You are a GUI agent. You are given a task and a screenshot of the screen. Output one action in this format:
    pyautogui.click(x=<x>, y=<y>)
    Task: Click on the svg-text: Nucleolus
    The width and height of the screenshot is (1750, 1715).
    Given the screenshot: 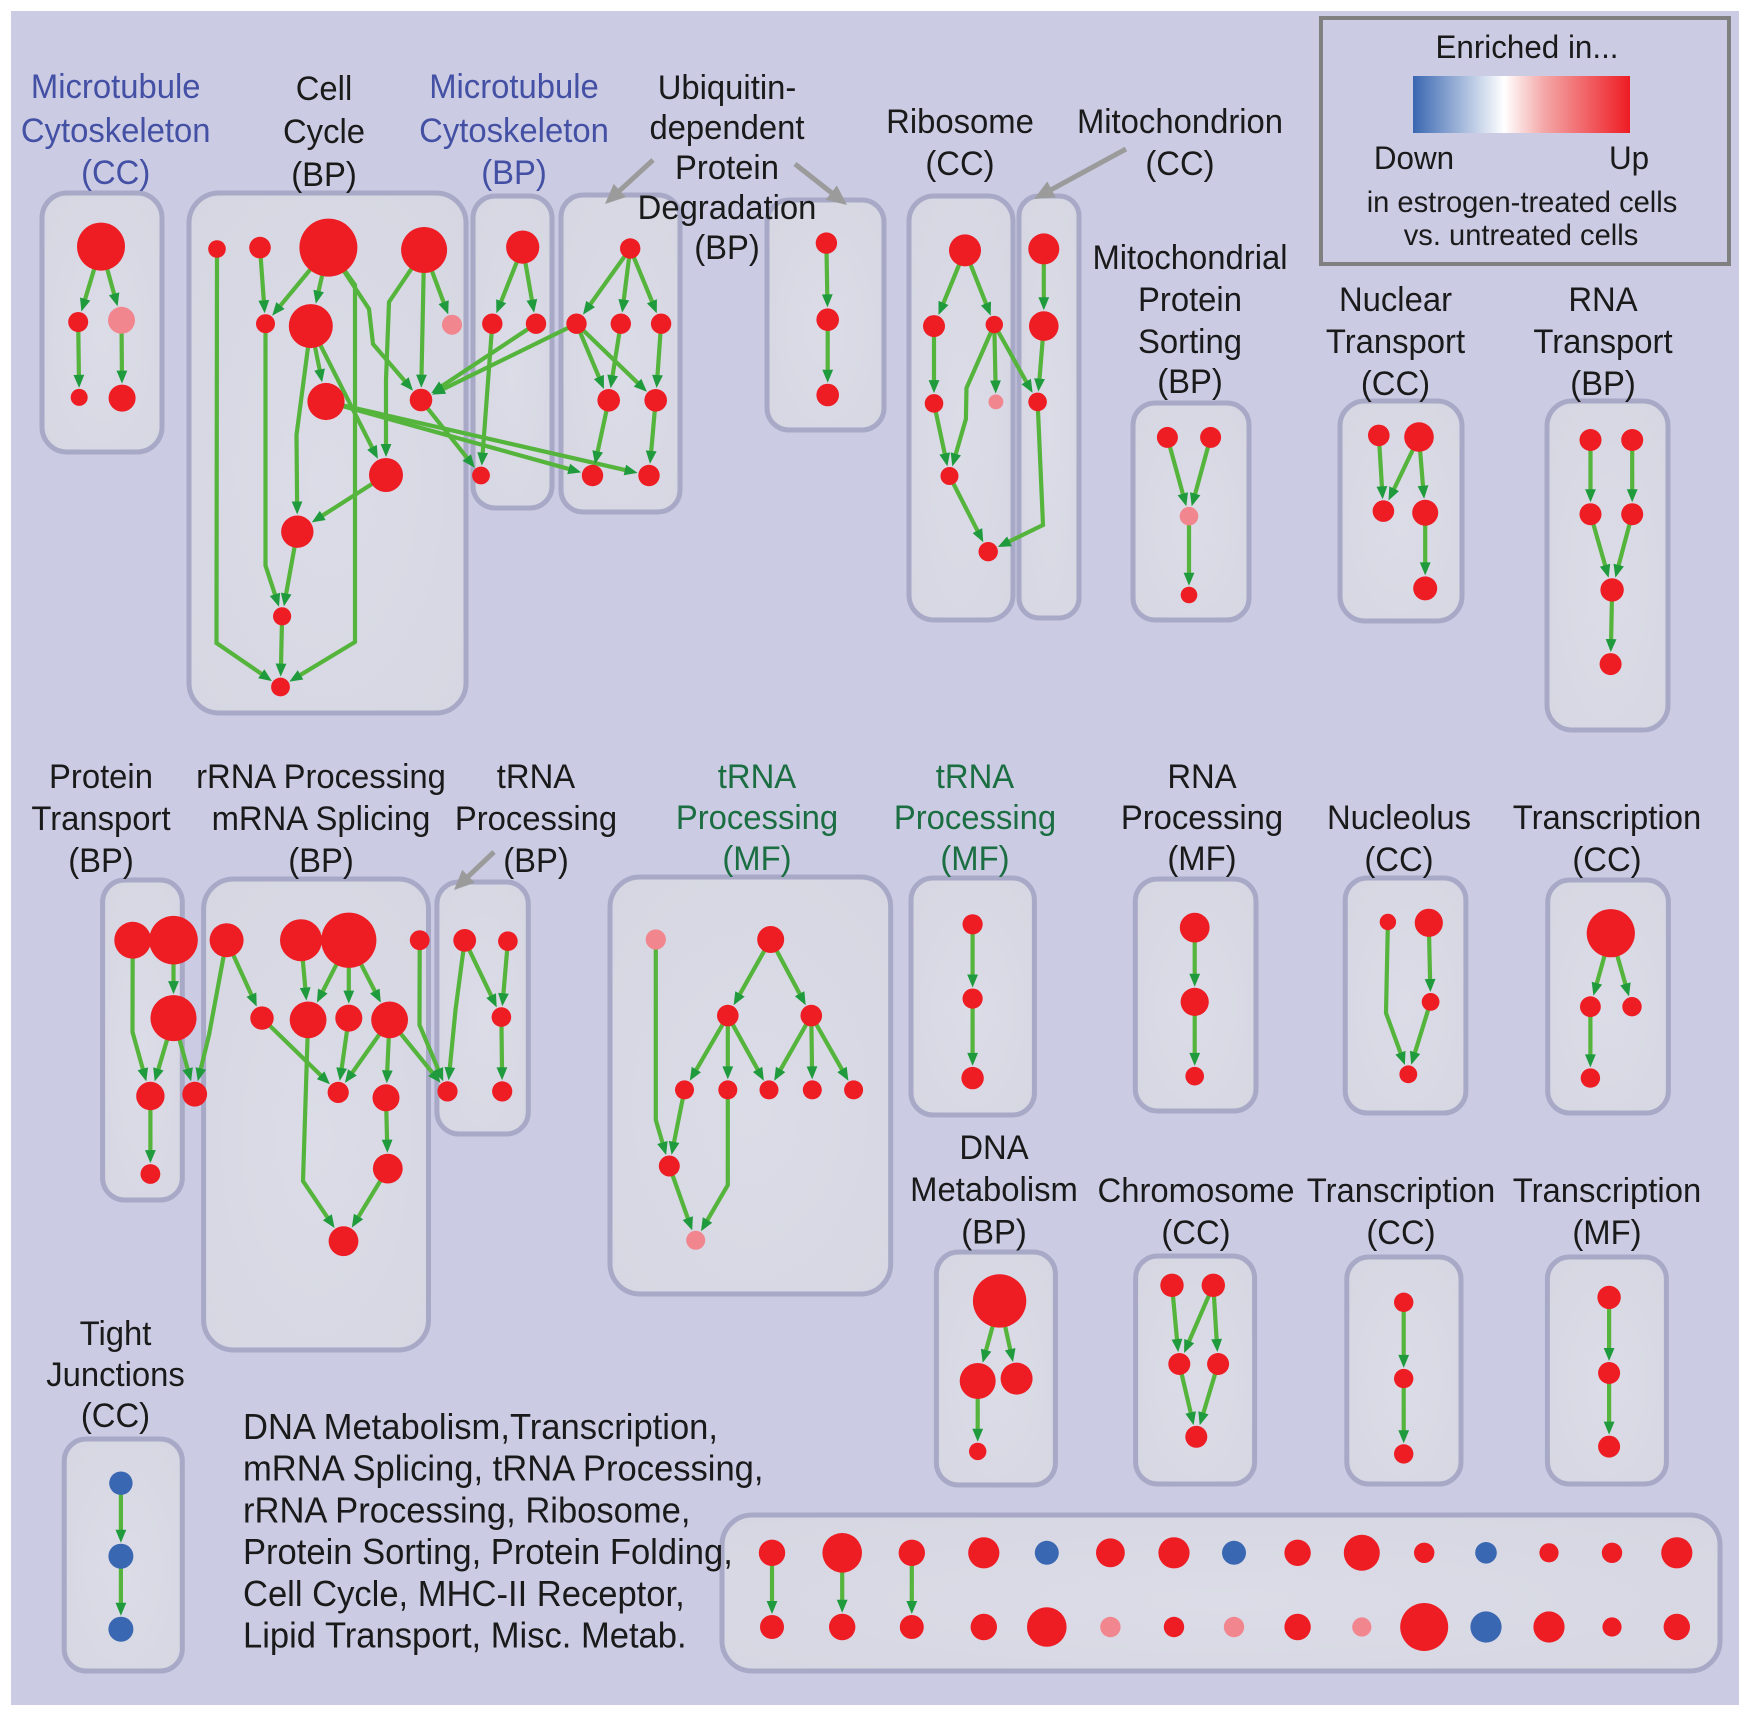 What is the action you would take?
    pyautogui.click(x=1399, y=818)
    